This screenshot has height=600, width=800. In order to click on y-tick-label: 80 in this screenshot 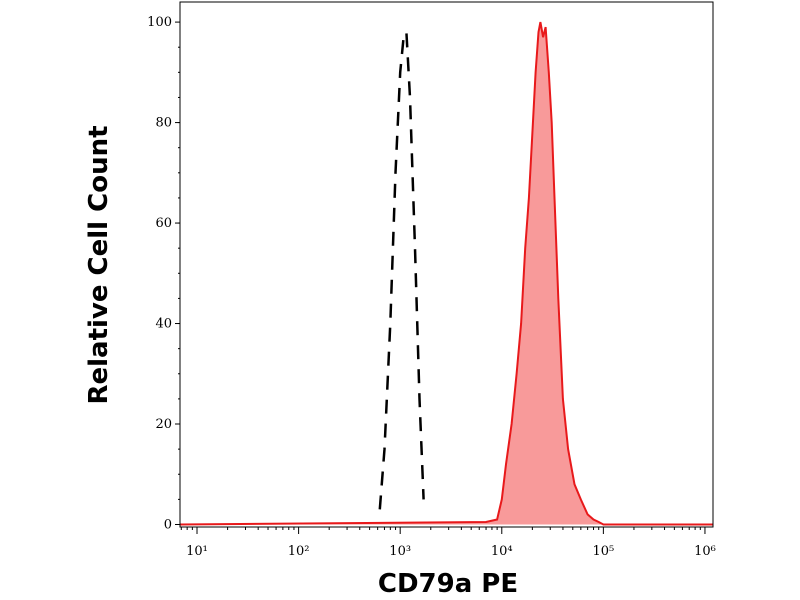, I will do `click(163, 123)`.